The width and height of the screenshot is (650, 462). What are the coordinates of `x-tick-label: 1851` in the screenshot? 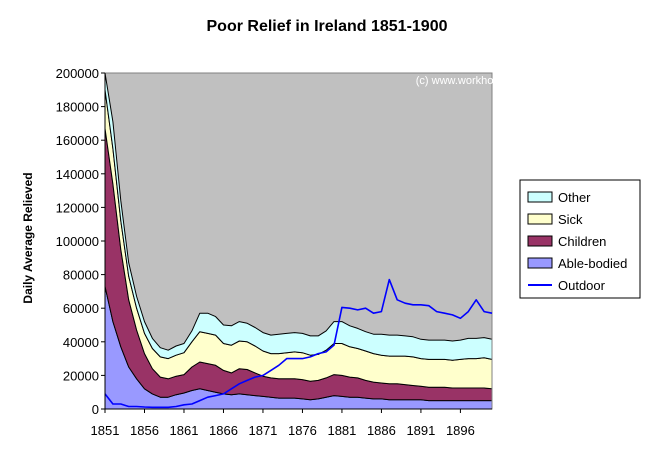 It's located at (105, 430).